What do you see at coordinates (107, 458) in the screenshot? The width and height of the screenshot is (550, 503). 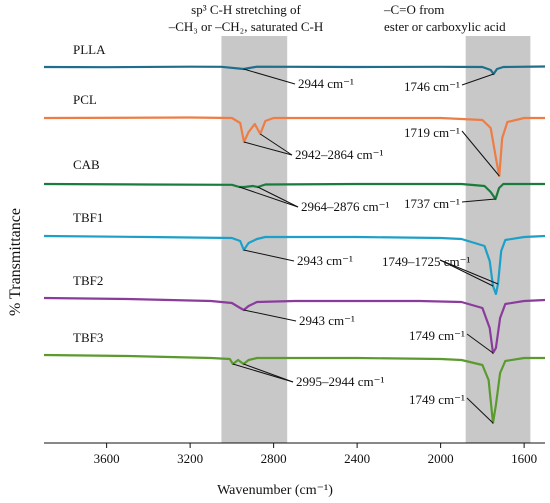 I see `x-tick-label-3600: 3600` at bounding box center [107, 458].